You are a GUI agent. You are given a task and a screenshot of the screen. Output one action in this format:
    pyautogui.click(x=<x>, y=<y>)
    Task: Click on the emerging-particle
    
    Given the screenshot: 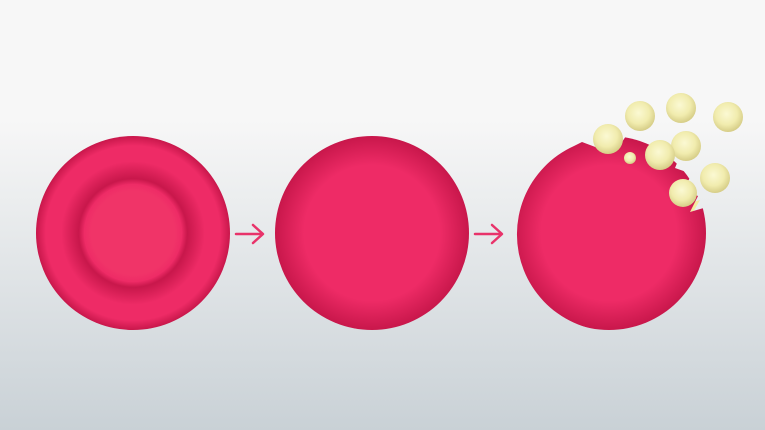 What is the action you would take?
    pyautogui.click(x=683, y=193)
    